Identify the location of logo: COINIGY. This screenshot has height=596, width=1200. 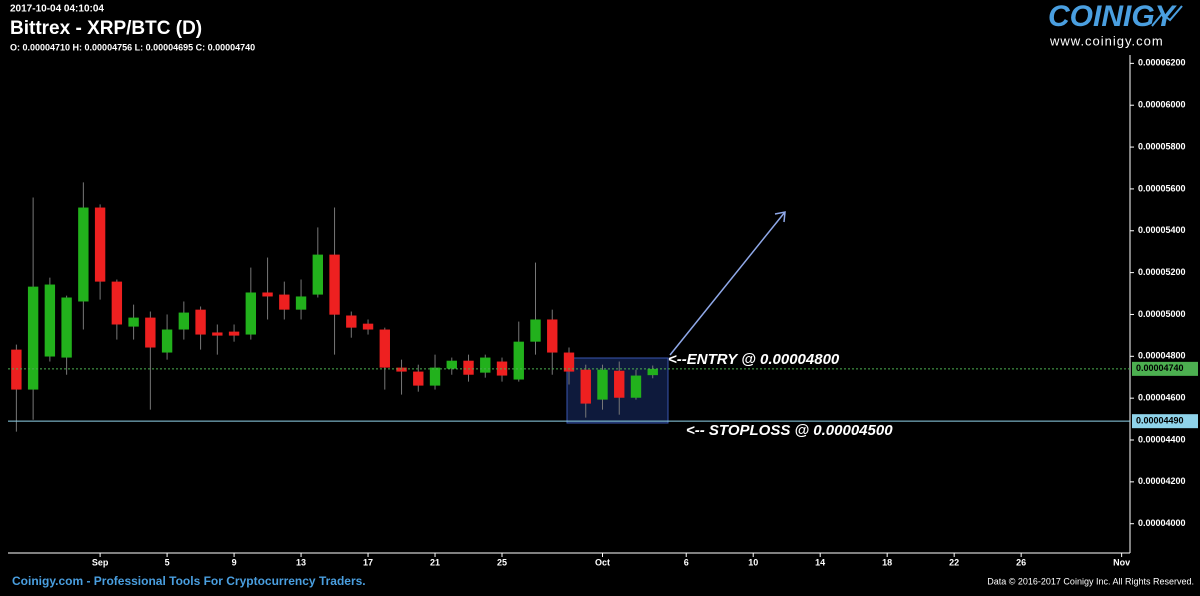
(1113, 16).